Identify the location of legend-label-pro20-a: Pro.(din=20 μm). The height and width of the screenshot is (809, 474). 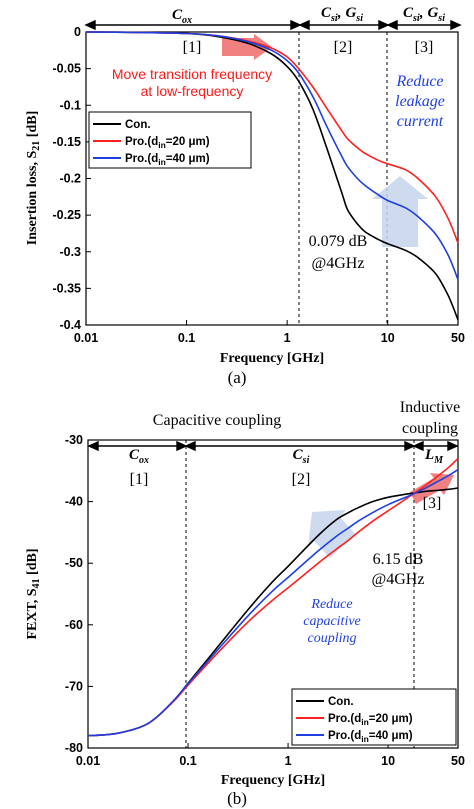
(167, 143).